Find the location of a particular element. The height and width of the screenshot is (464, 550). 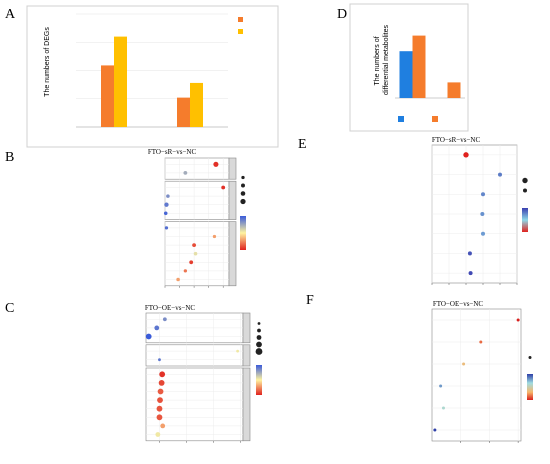

panel-f-title: FTO−OE−vs−NC is located at coordinates (458, 304).